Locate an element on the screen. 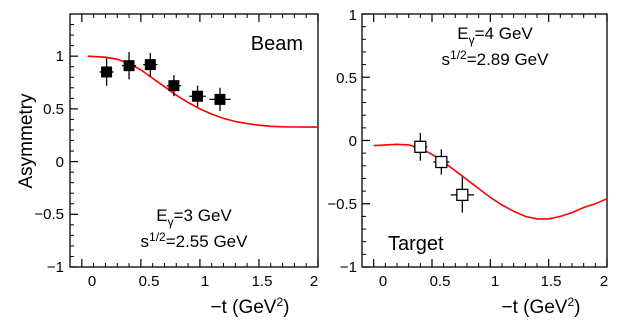  x-axis-title-target: −t (GeV2) is located at coordinates (540, 306).